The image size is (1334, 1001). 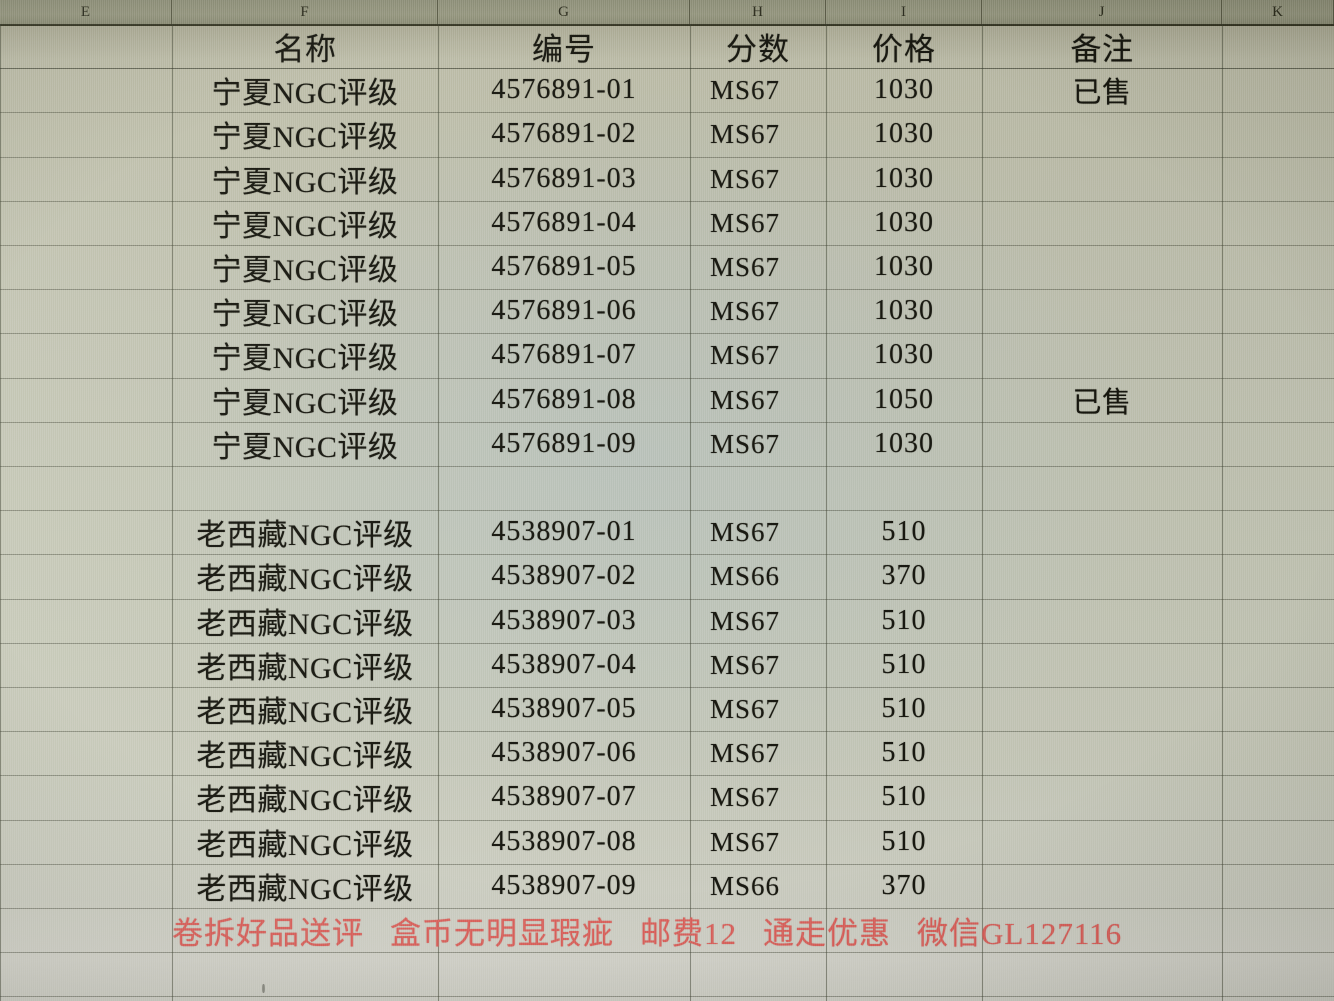 I want to click on cell-serial: 4538907-04, so click(x=564, y=664).